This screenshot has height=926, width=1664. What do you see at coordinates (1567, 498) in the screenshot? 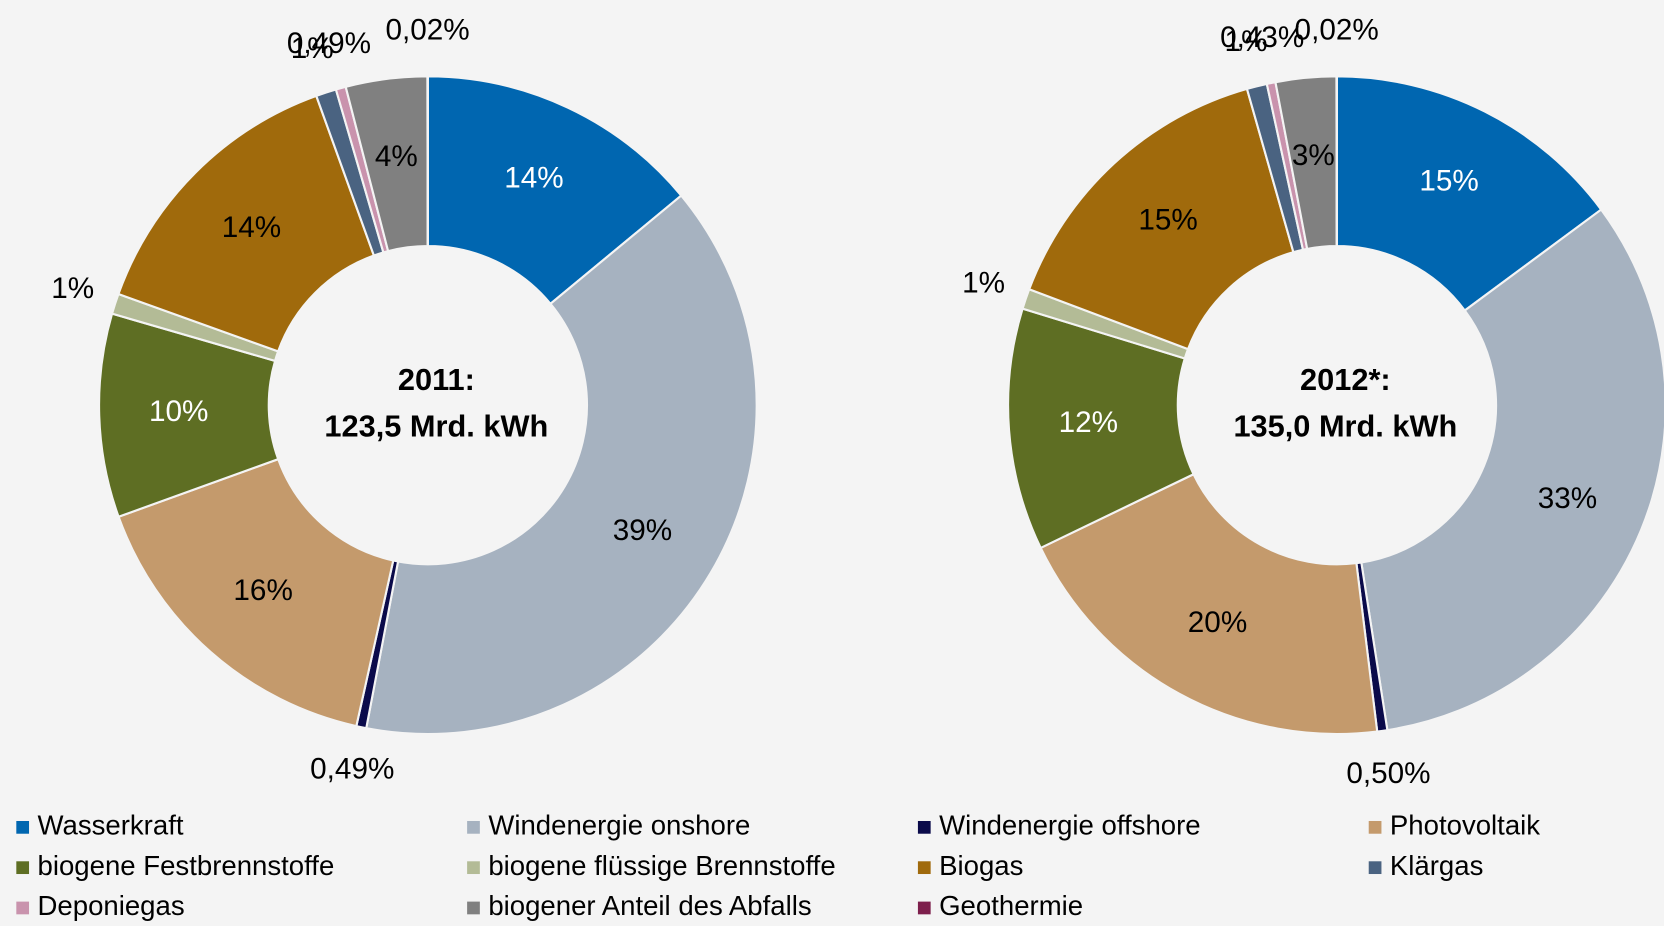
I see `data-label: 33%` at bounding box center [1567, 498].